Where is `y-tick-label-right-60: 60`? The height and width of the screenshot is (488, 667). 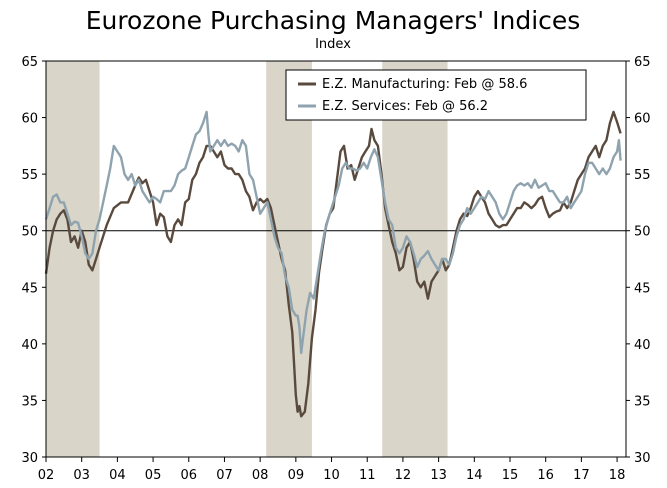
y-tick-label-right-60: 60 is located at coordinates (642, 119).